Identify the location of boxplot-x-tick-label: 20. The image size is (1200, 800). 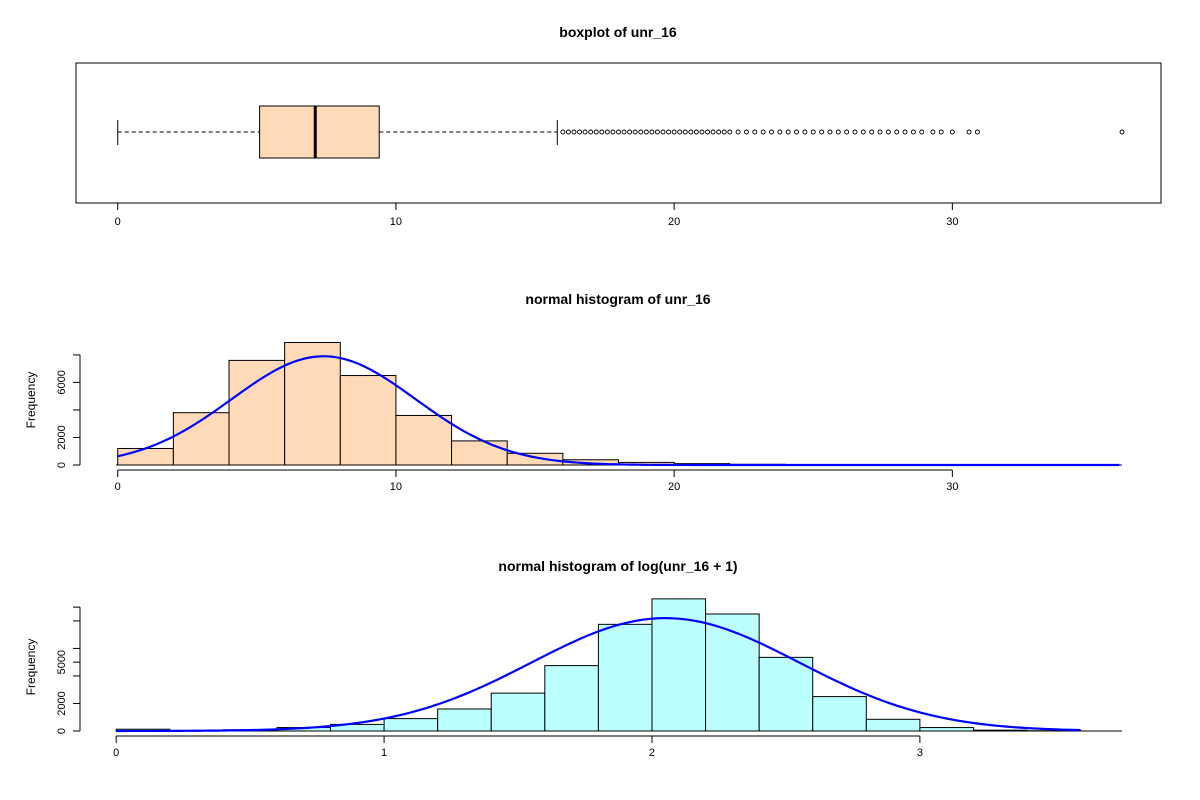
(674, 222).